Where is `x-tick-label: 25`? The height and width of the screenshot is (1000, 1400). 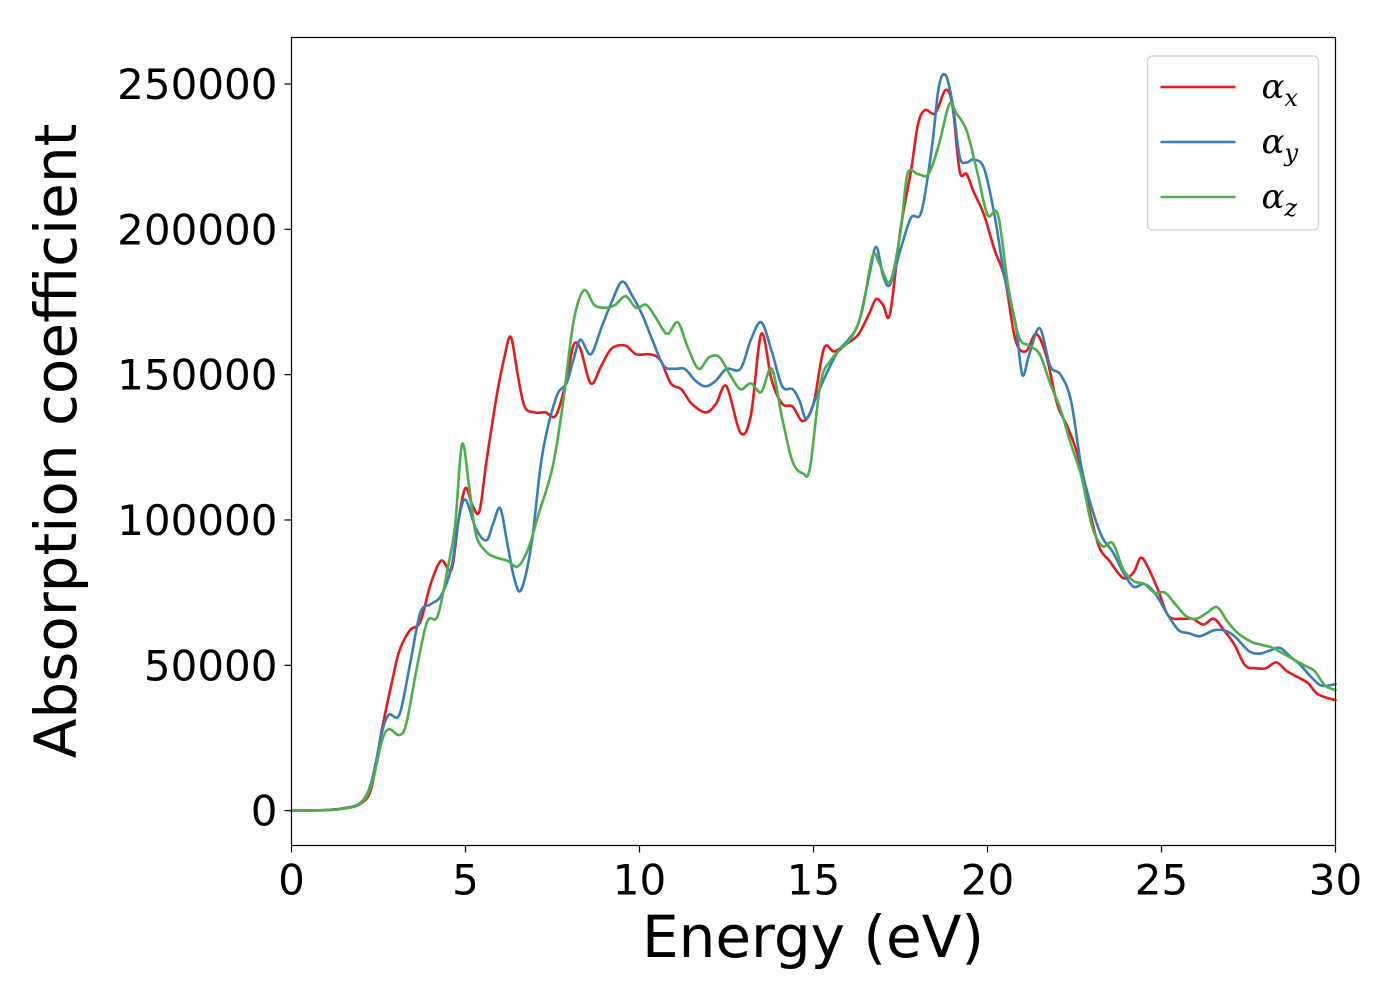 x-tick-label: 25 is located at coordinates (1161, 880).